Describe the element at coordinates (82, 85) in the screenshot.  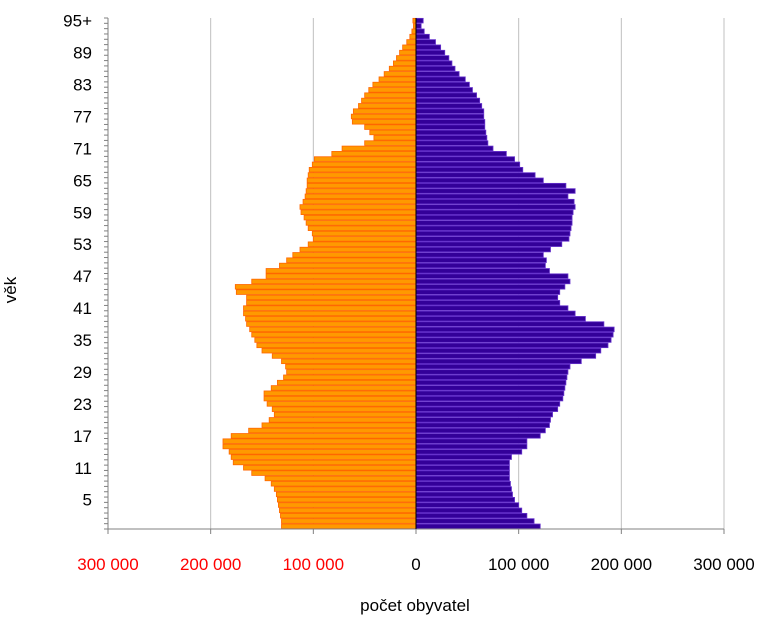
I see `y-tick-label: 83` at that location.